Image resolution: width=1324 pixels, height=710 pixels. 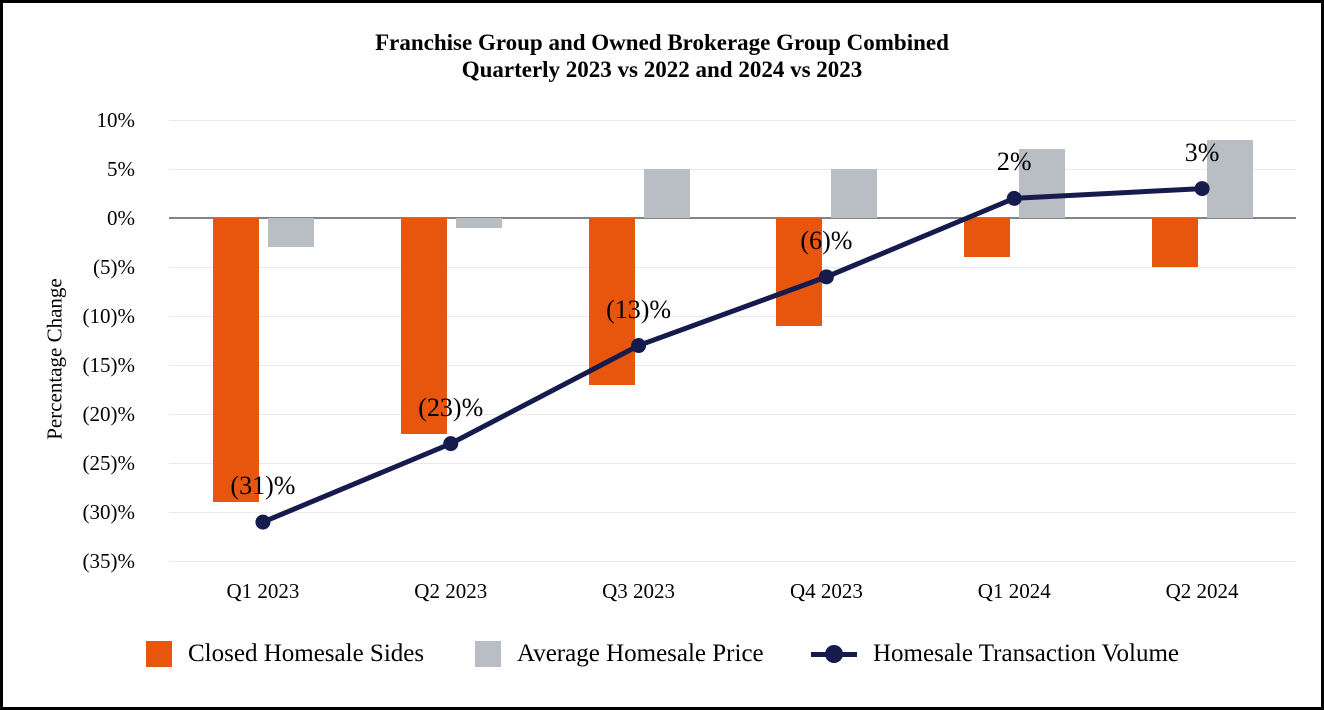 What do you see at coordinates (108, 414) in the screenshot?
I see `y-tick-label: (20)%` at bounding box center [108, 414].